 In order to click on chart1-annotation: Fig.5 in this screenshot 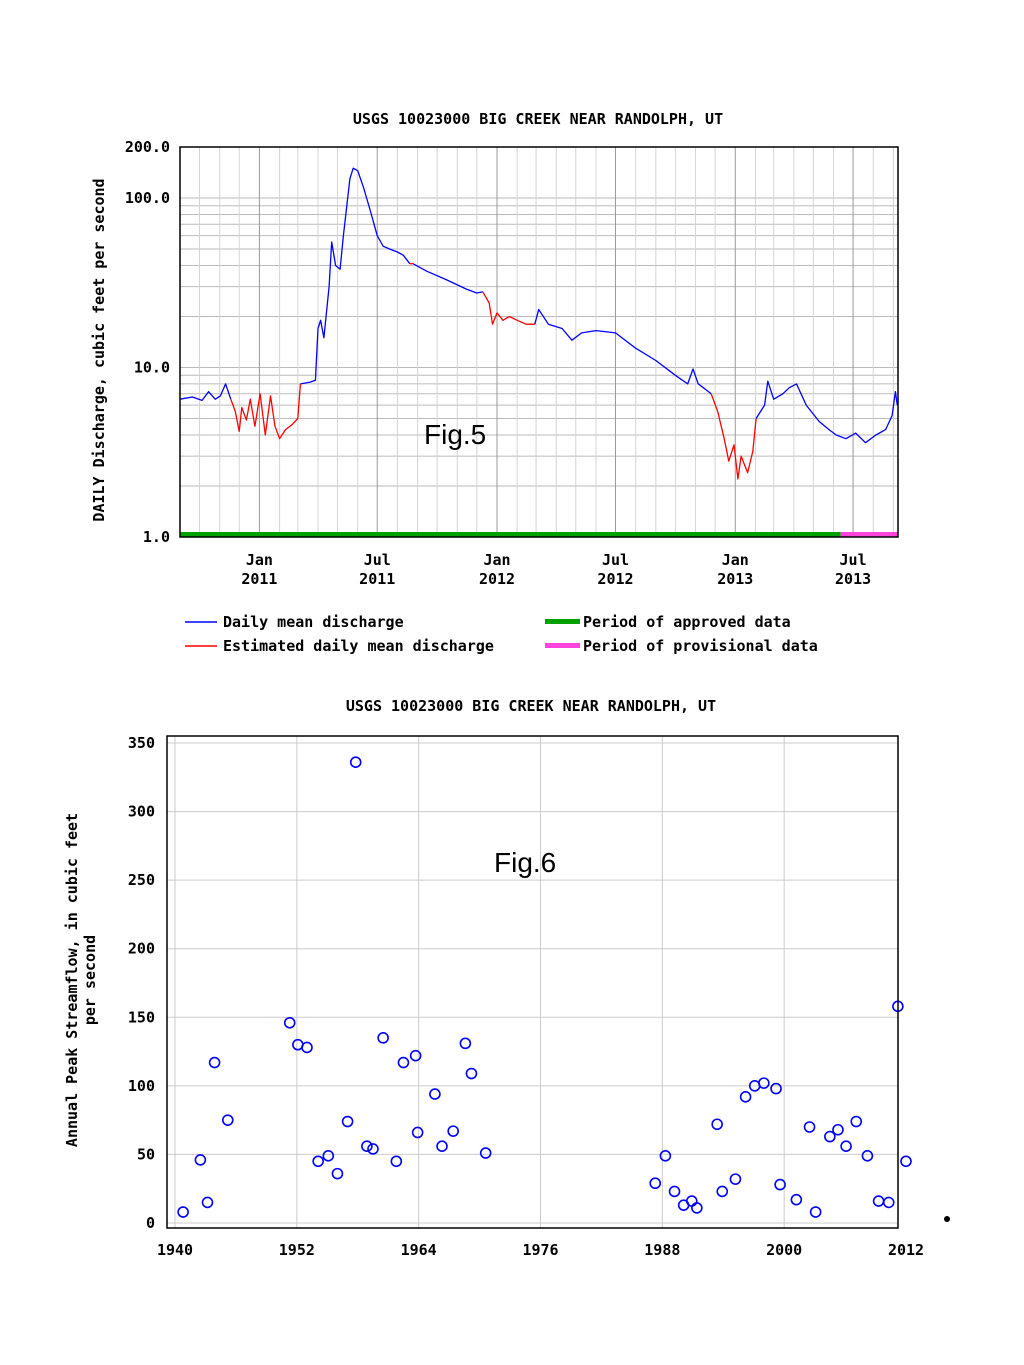, I will do `click(455, 434)`.